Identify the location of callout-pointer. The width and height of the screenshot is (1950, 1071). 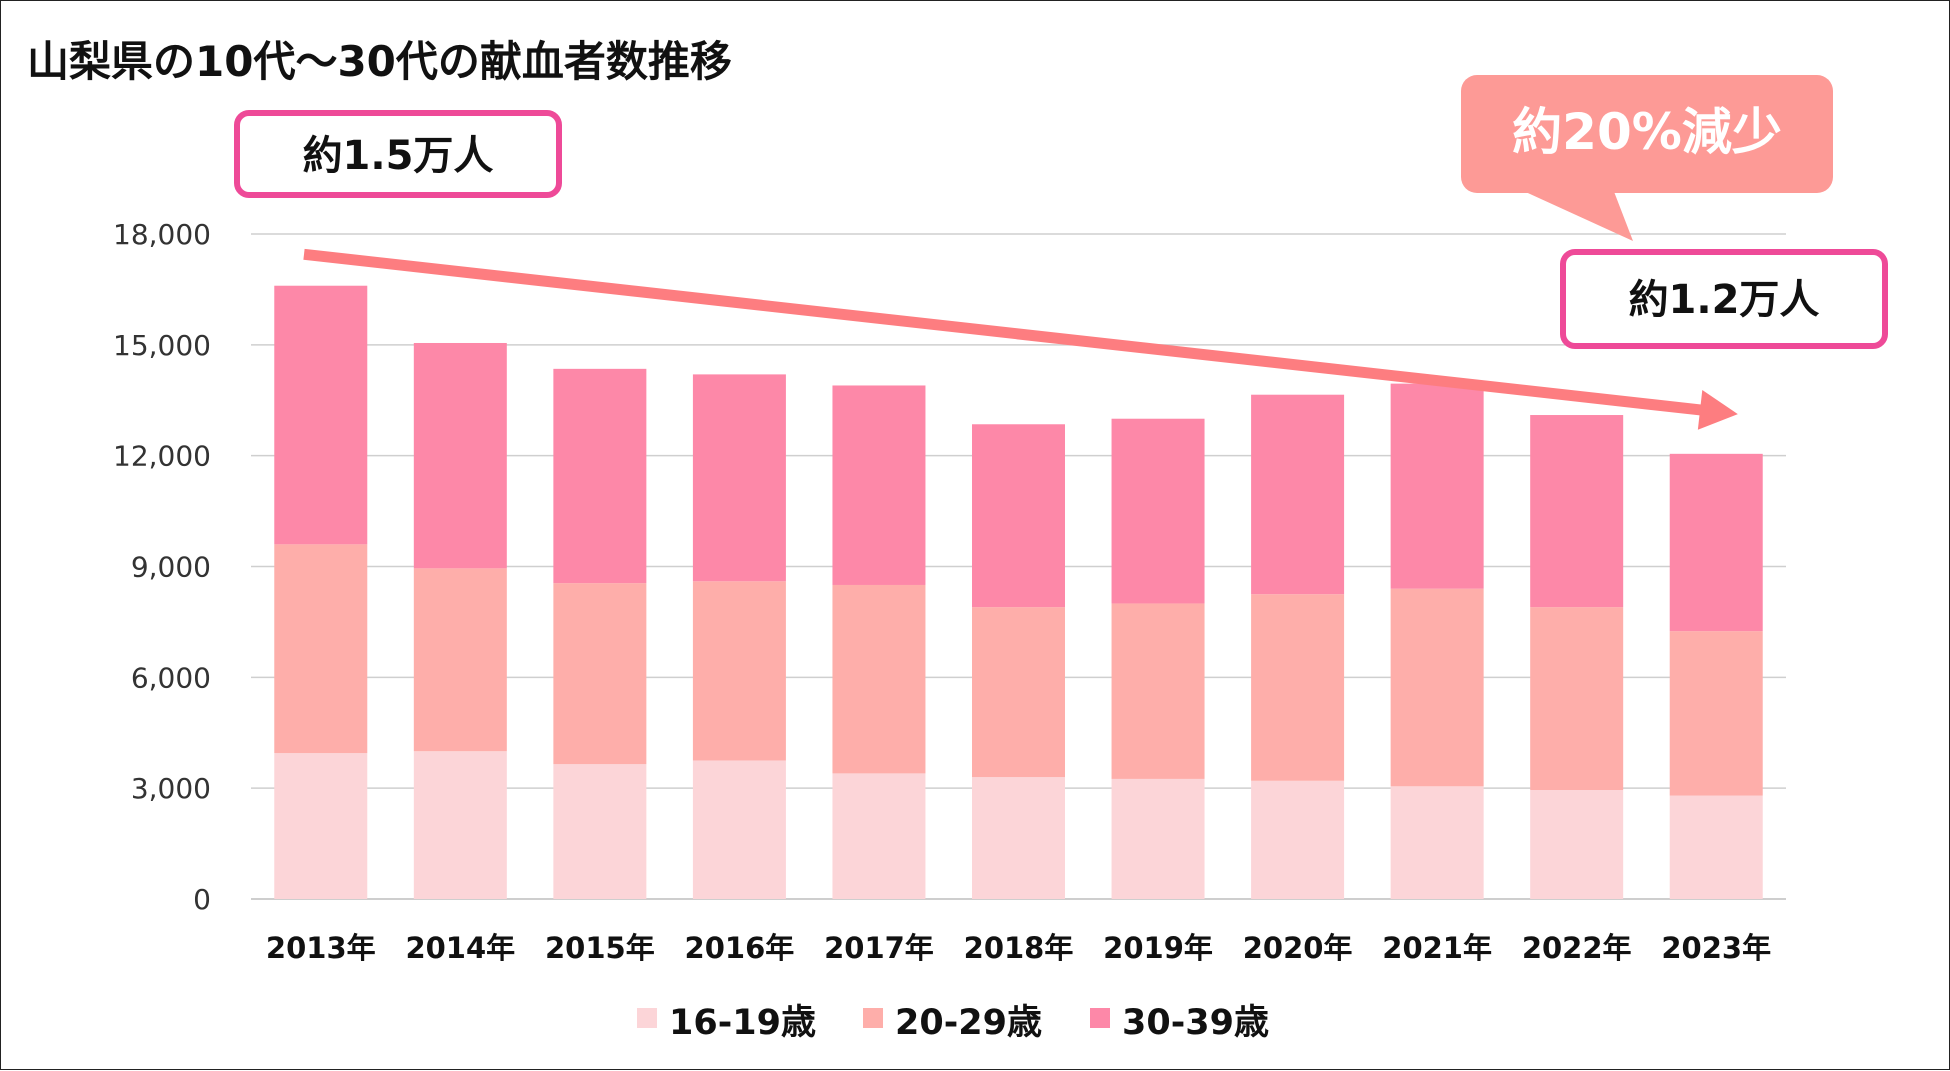
(1576, 215).